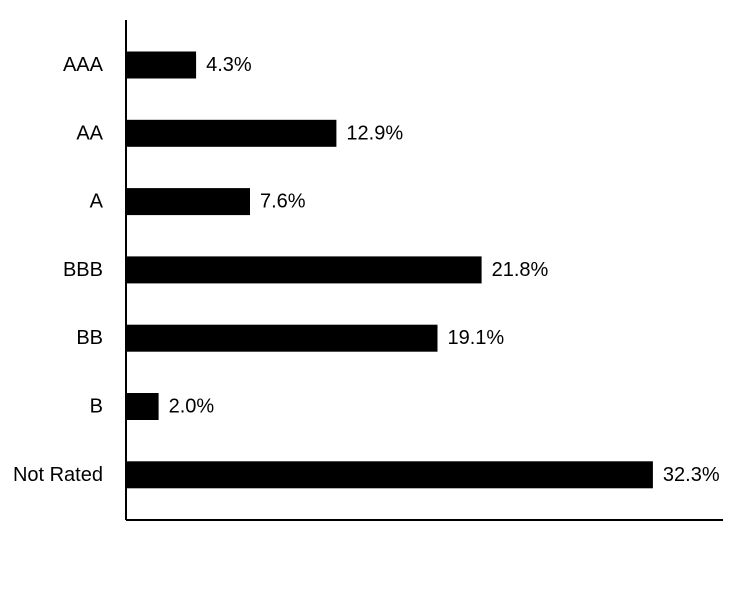 This screenshot has height=600, width=744. Describe the element at coordinates (520, 270) in the screenshot. I see `data-label-bbb: 21.8%` at that location.